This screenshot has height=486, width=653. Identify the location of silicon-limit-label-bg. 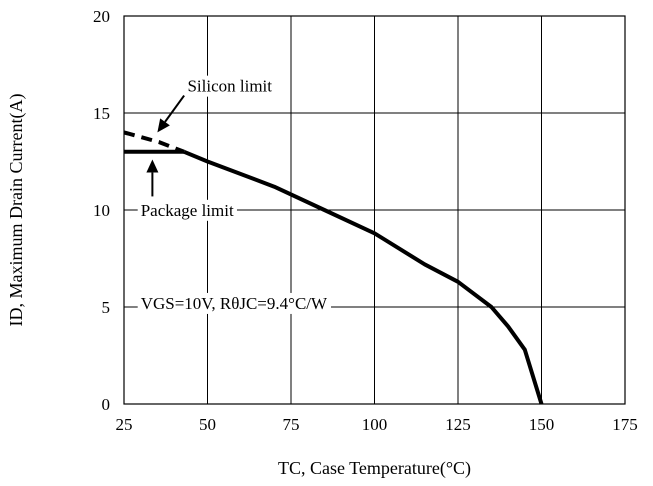
(230, 86).